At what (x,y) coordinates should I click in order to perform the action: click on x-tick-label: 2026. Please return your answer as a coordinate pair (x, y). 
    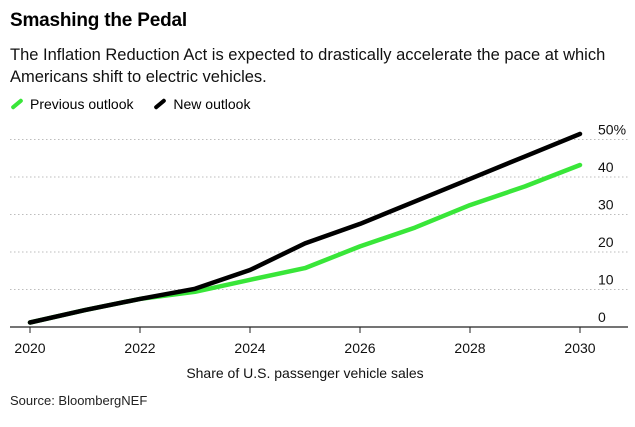
    Looking at the image, I should click on (359, 348).